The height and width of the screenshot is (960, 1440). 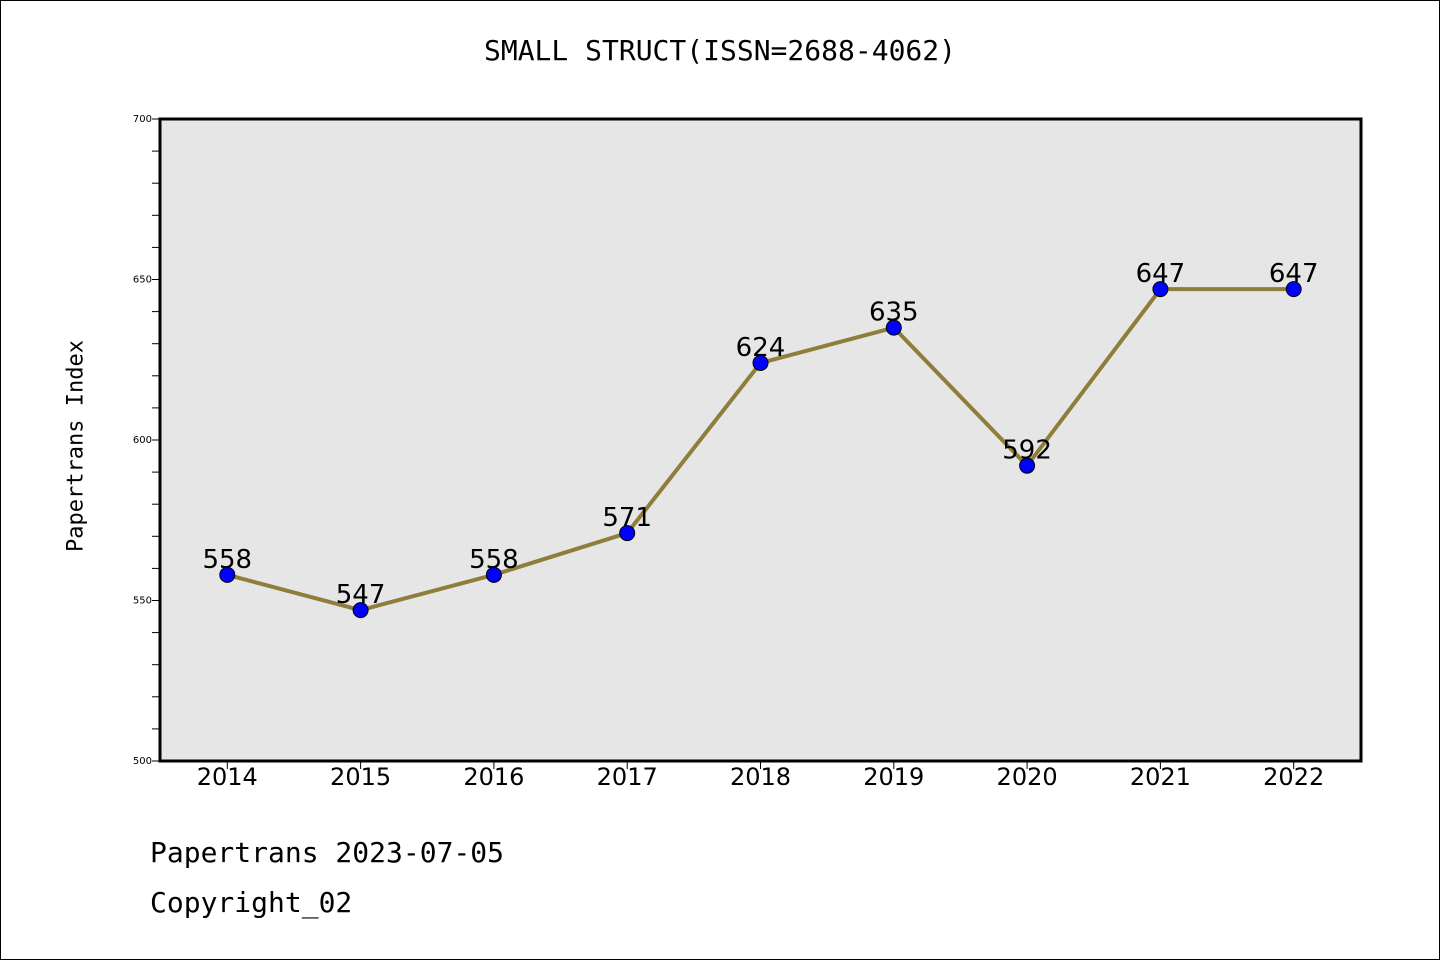 I want to click on y-tick-label: 500, so click(x=142, y=761).